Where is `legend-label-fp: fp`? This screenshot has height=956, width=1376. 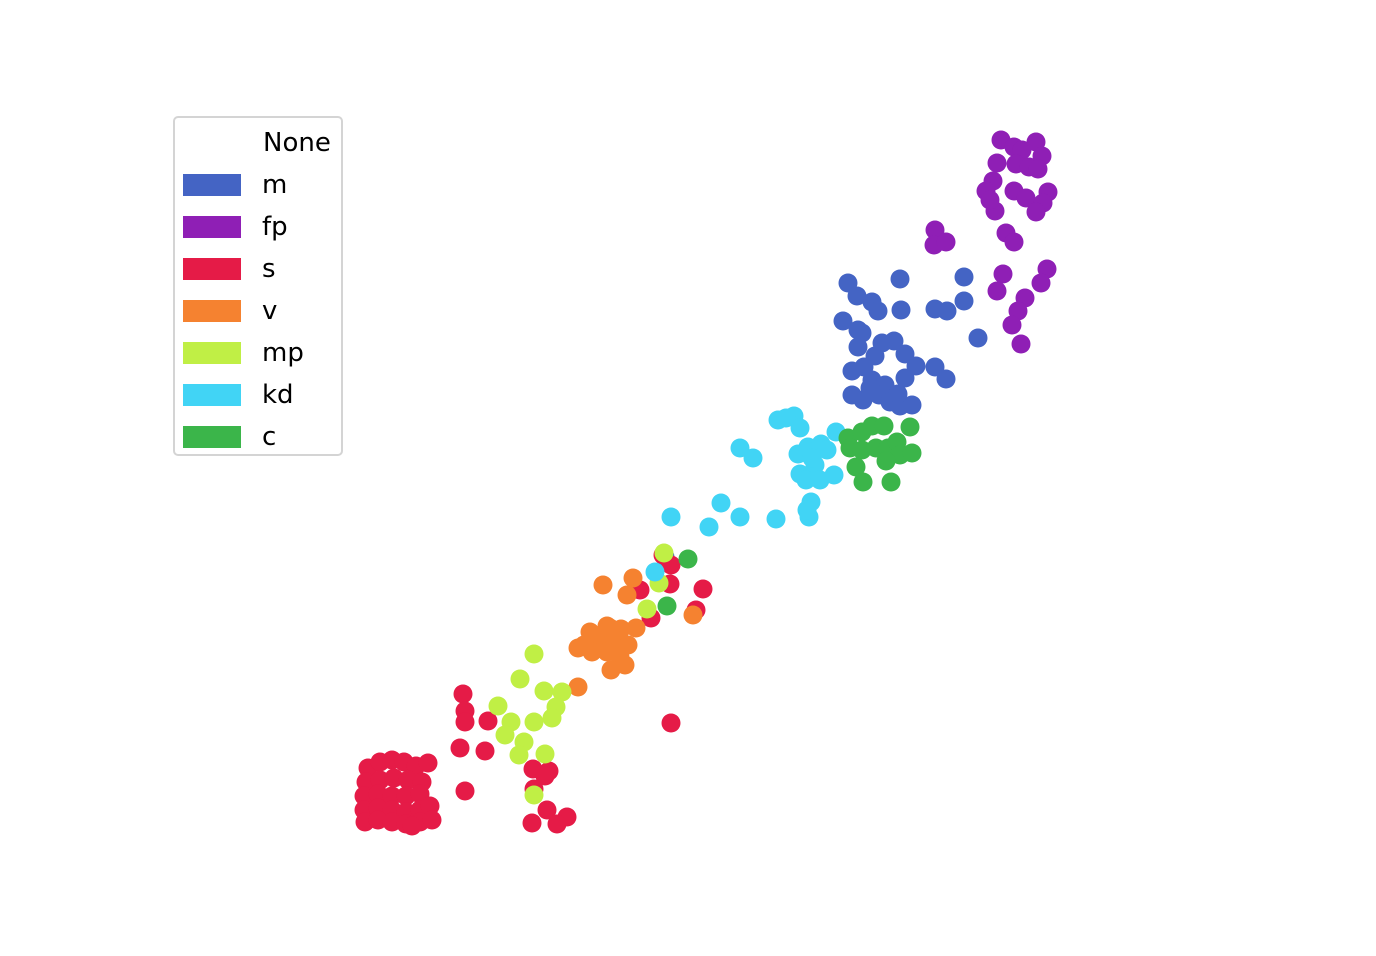
legend-label-fp: fp is located at coordinates (275, 227).